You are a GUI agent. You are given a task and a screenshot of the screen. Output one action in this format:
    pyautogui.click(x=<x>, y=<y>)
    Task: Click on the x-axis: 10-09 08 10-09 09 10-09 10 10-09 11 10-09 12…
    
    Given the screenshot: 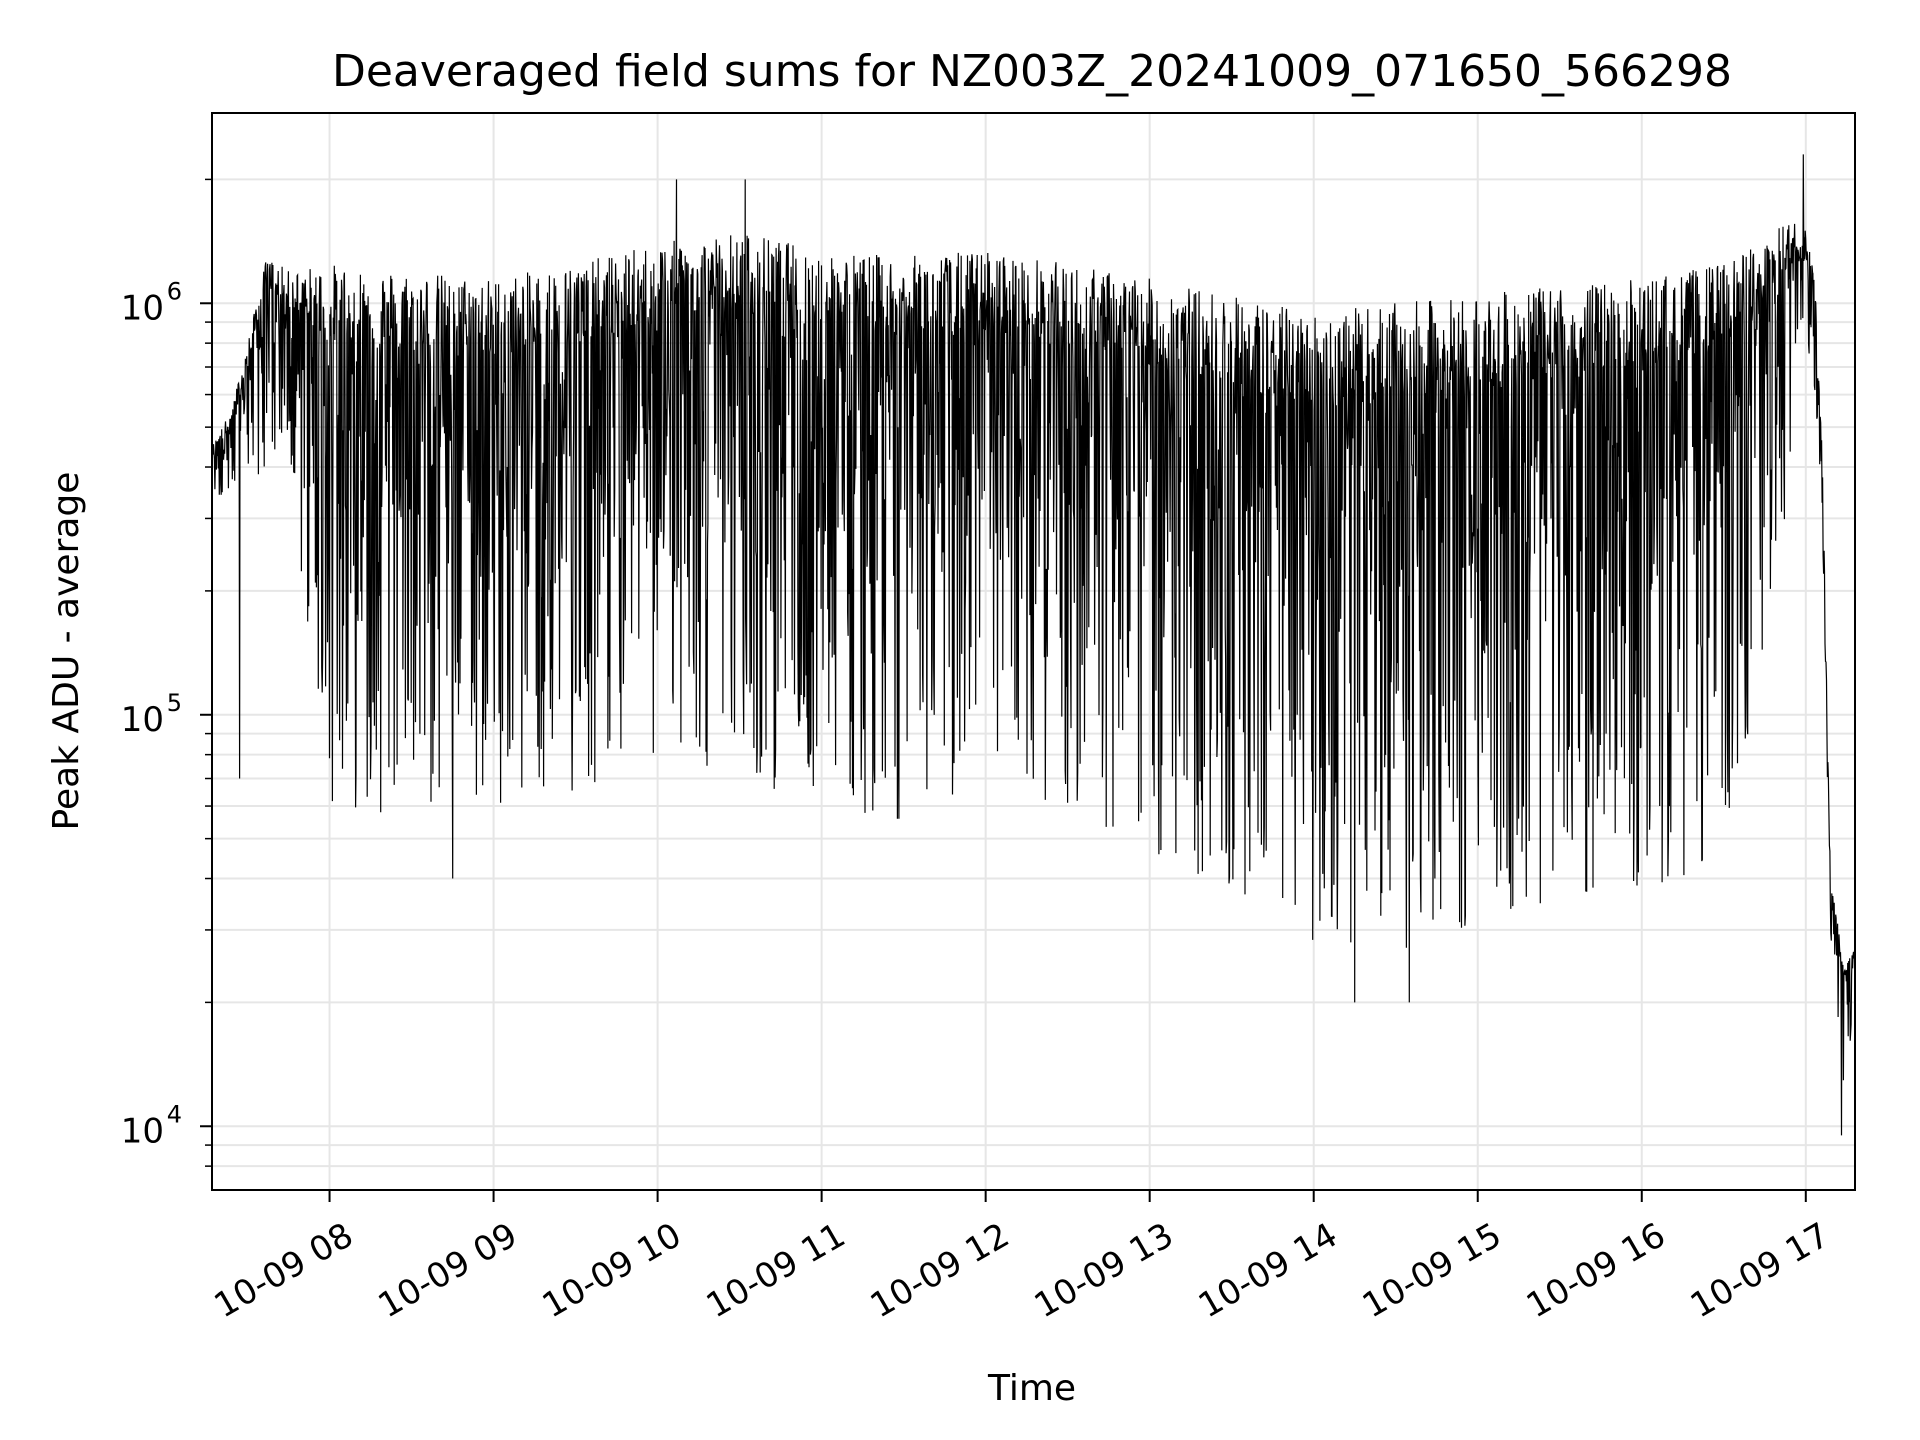 What is the action you would take?
    pyautogui.click(x=1022, y=1258)
    